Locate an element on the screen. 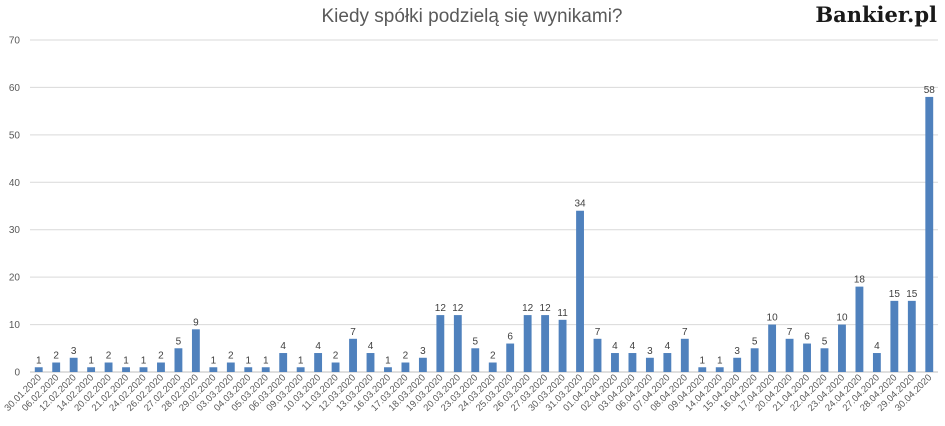 Image resolution: width=945 pixels, height=426 pixels. bankier-logo: Bankier.pl is located at coordinates (876, 14).